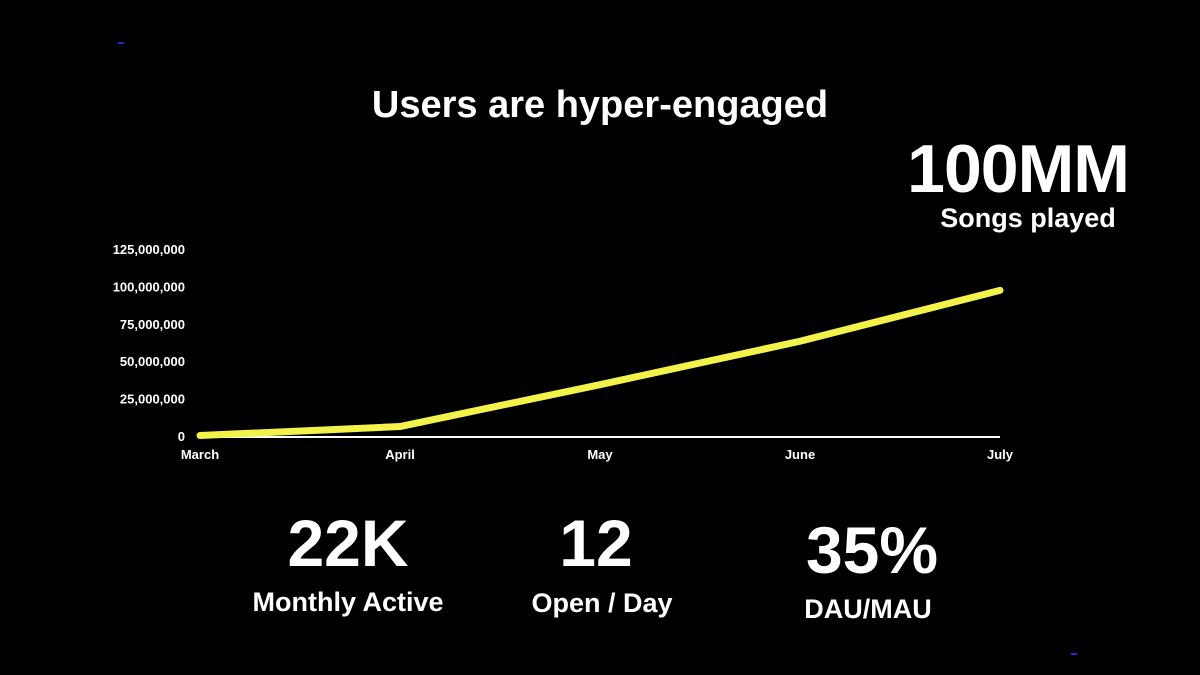 The height and width of the screenshot is (675, 1200). I want to click on y-tick-label: 75,000,000, so click(152, 324).